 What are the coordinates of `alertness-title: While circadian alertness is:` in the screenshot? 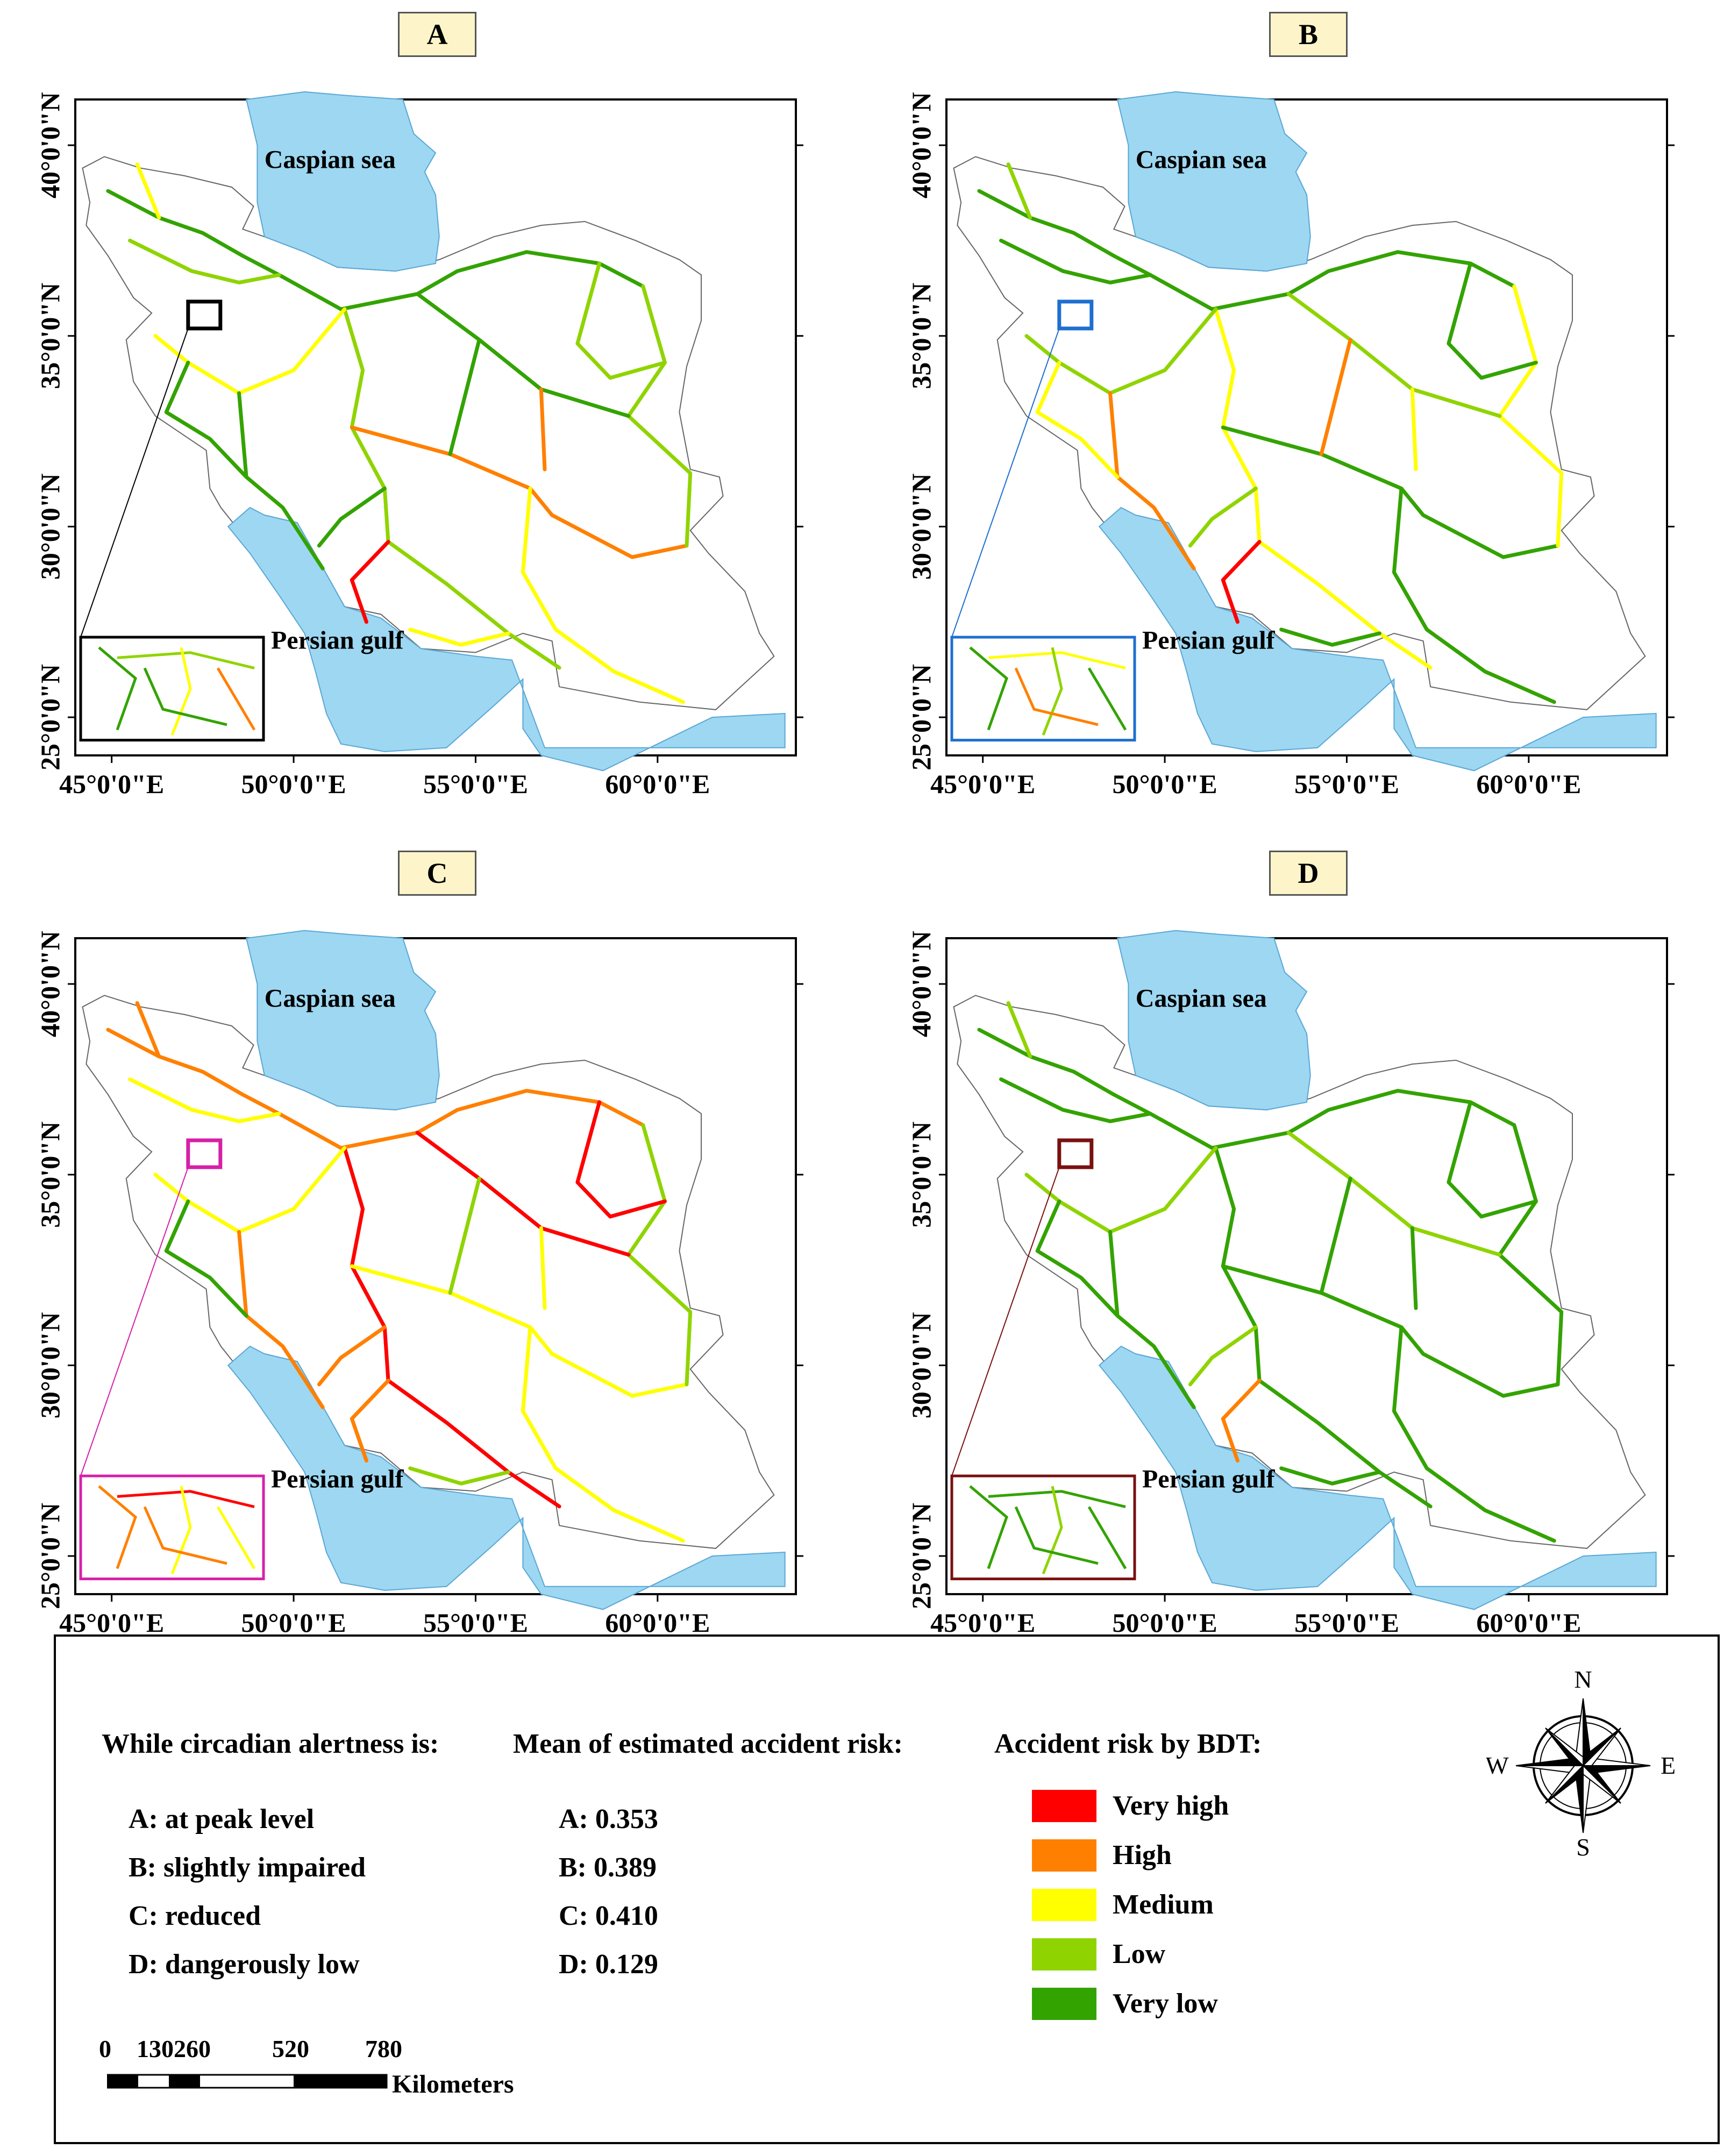 It's located at (270, 1744).